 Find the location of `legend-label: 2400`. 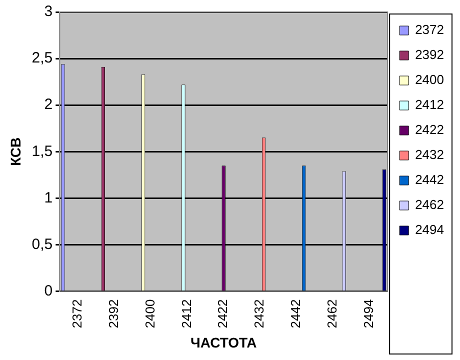

legend-label: 2400 is located at coordinates (429, 80).